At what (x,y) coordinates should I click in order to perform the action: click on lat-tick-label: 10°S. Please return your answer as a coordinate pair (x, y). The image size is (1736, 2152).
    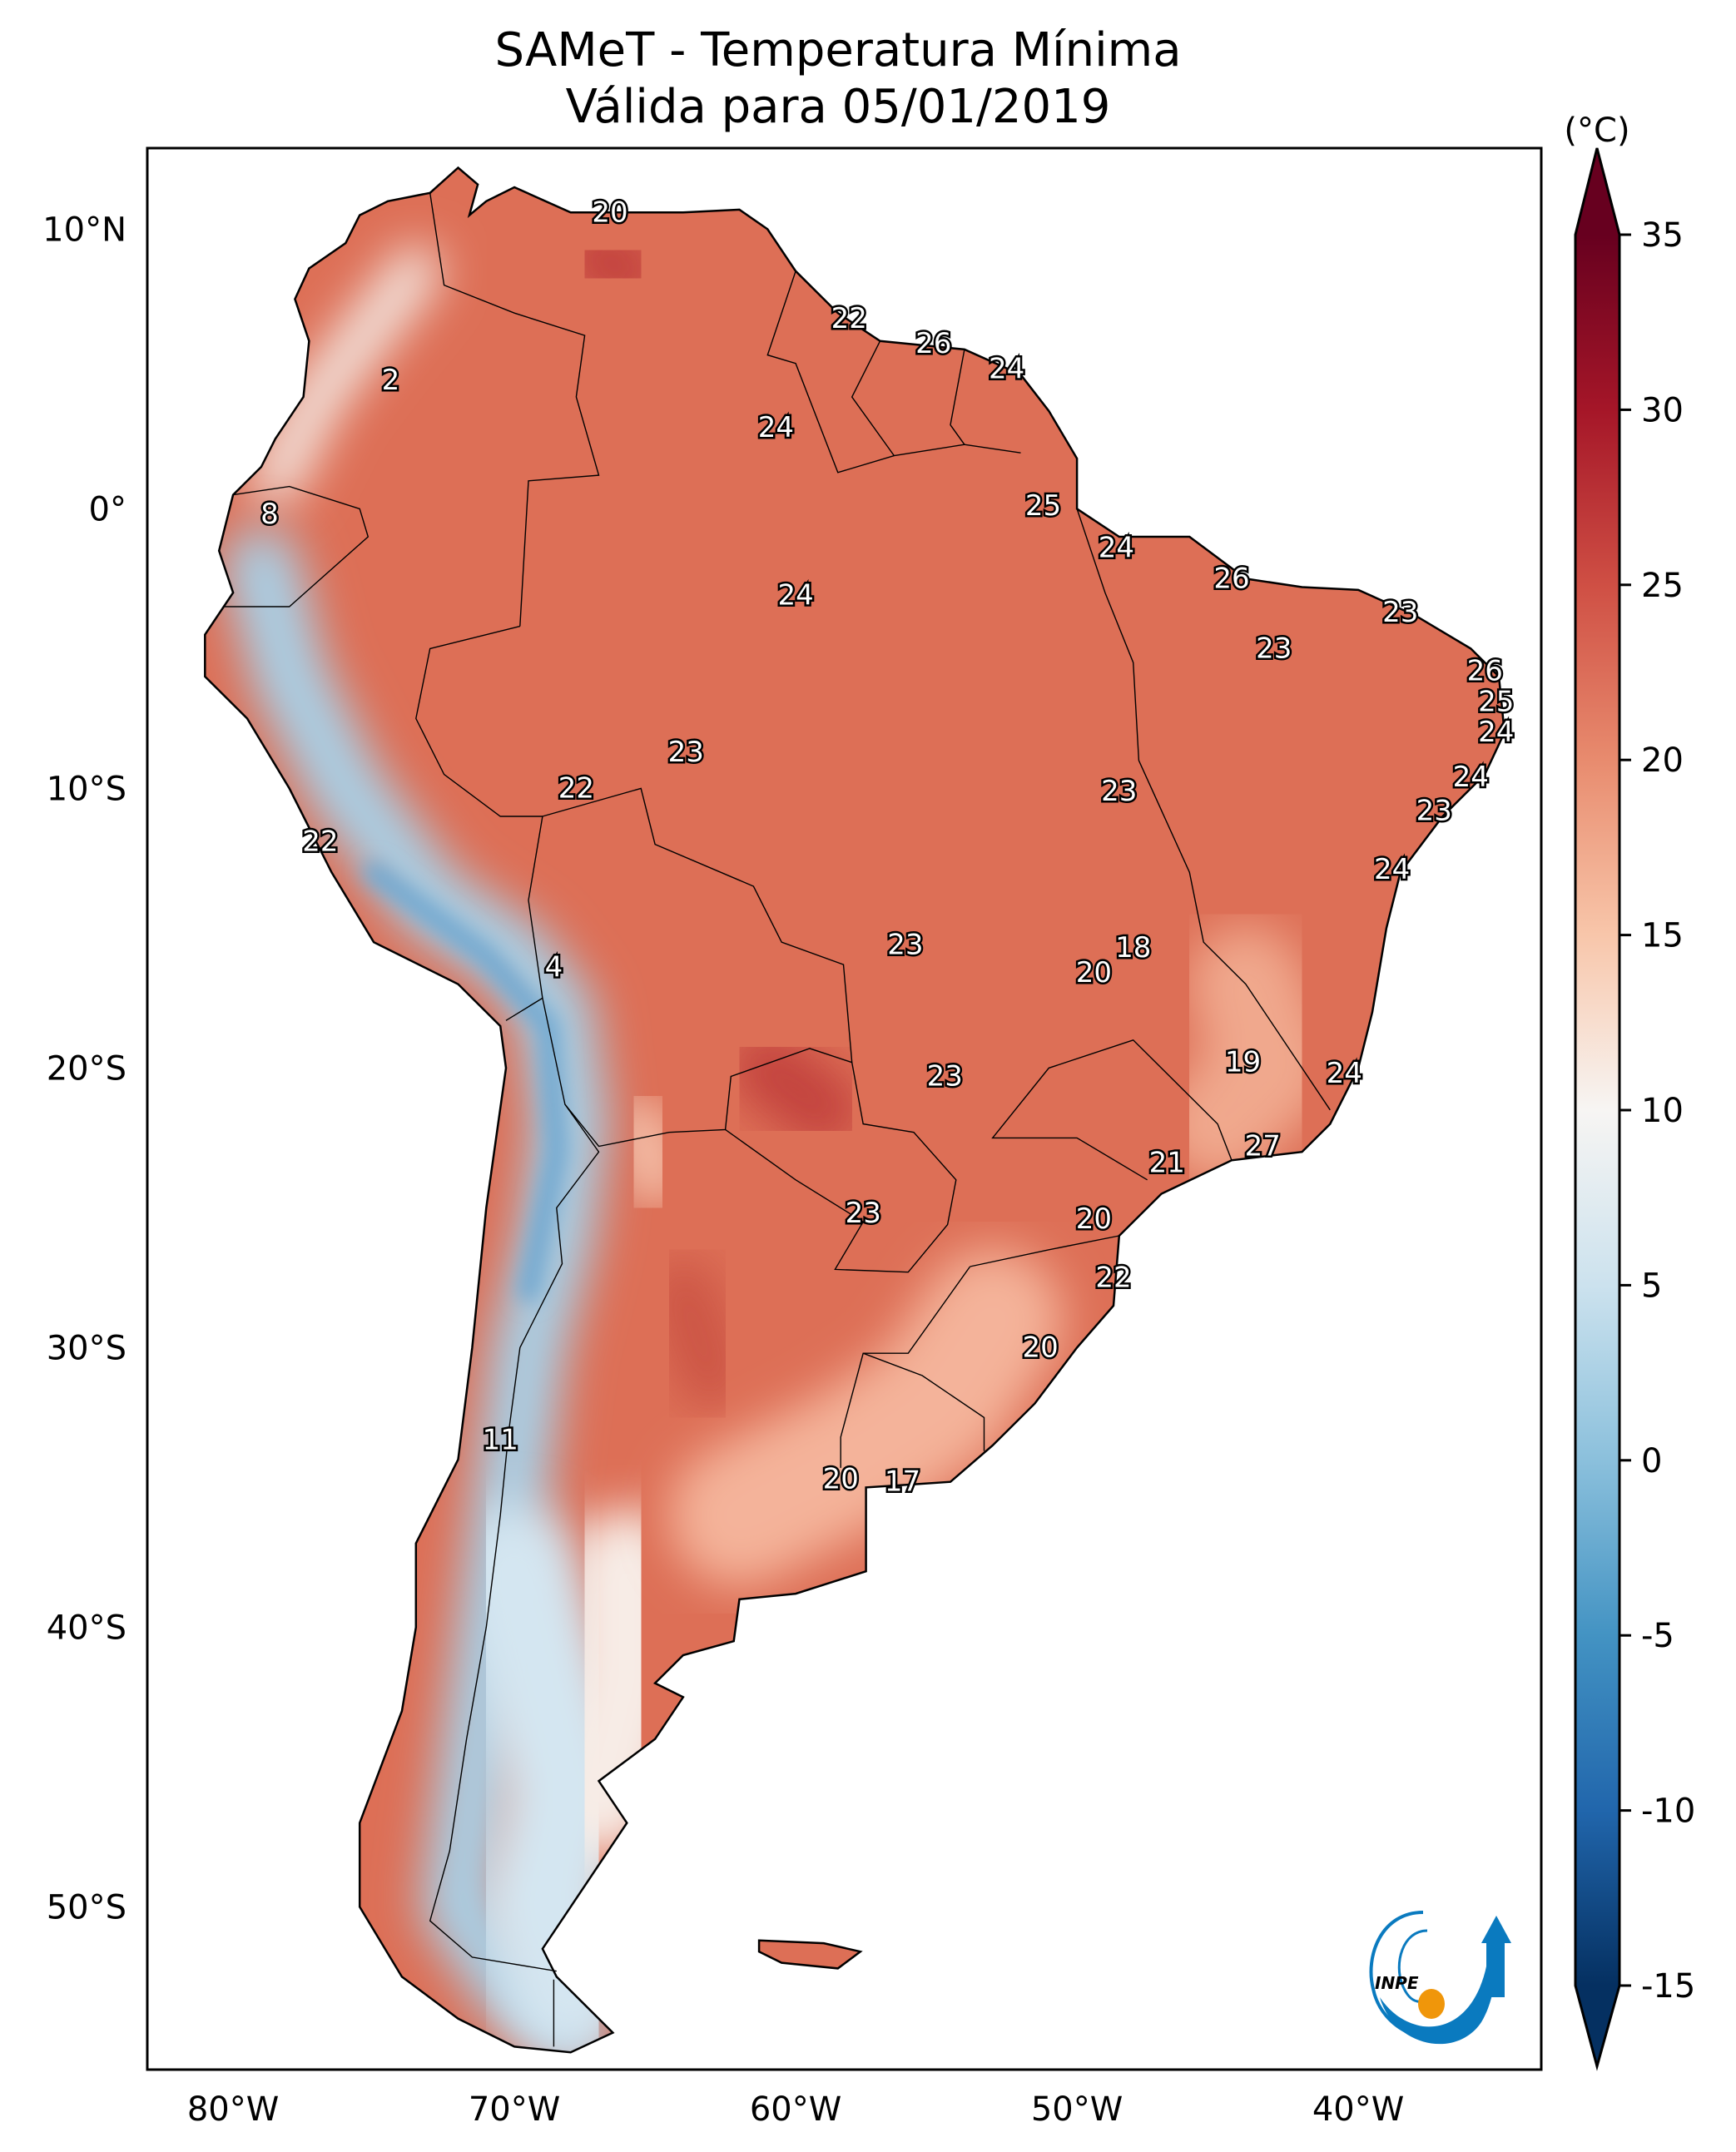
    Looking at the image, I should click on (86, 789).